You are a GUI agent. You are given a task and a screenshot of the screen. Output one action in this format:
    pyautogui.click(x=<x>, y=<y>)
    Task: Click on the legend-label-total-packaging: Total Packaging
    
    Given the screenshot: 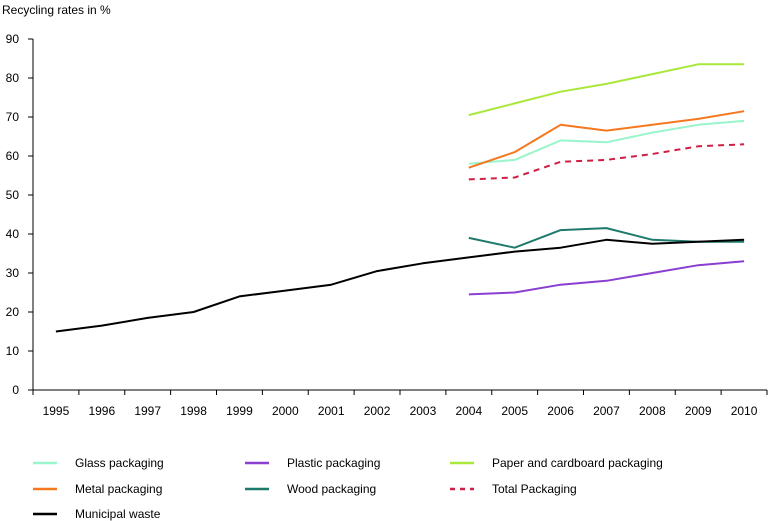 What is the action you would take?
    pyautogui.click(x=534, y=489)
    